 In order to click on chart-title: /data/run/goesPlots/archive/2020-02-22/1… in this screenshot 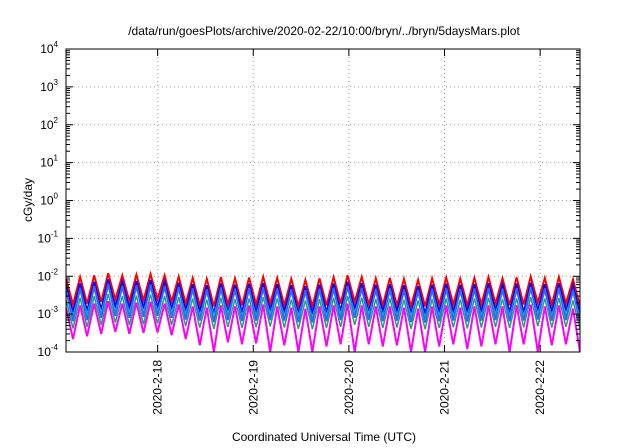, I will do `click(324, 31)`.